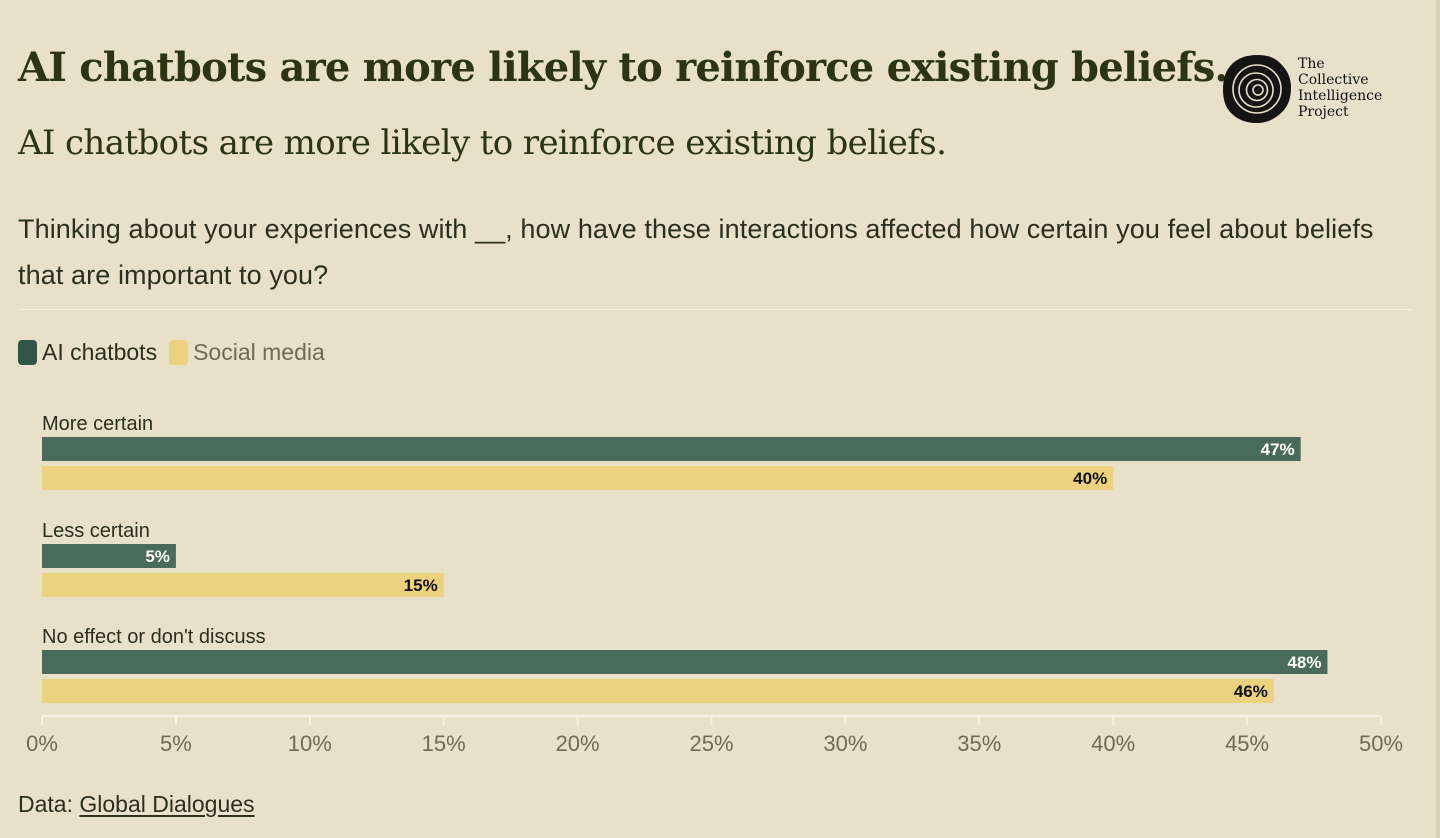 Image resolution: width=1440 pixels, height=838 pixels. Describe the element at coordinates (310, 743) in the screenshot. I see `x-tick-label: 10%` at that location.